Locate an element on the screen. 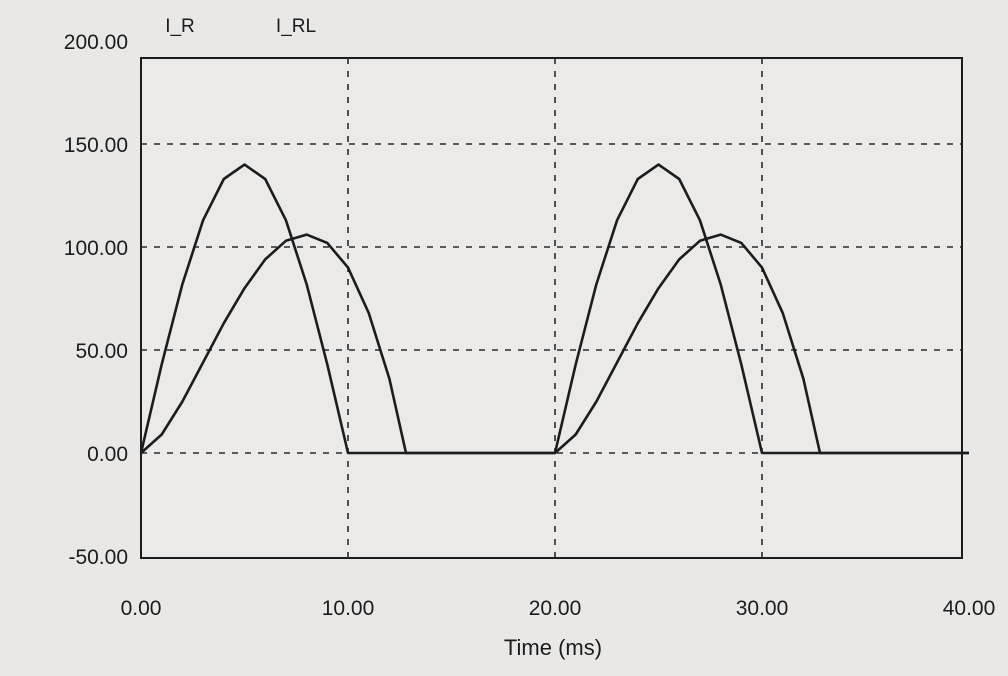 The width and height of the screenshot is (1008, 676). x-tick-label: 10.00 is located at coordinates (348, 608).